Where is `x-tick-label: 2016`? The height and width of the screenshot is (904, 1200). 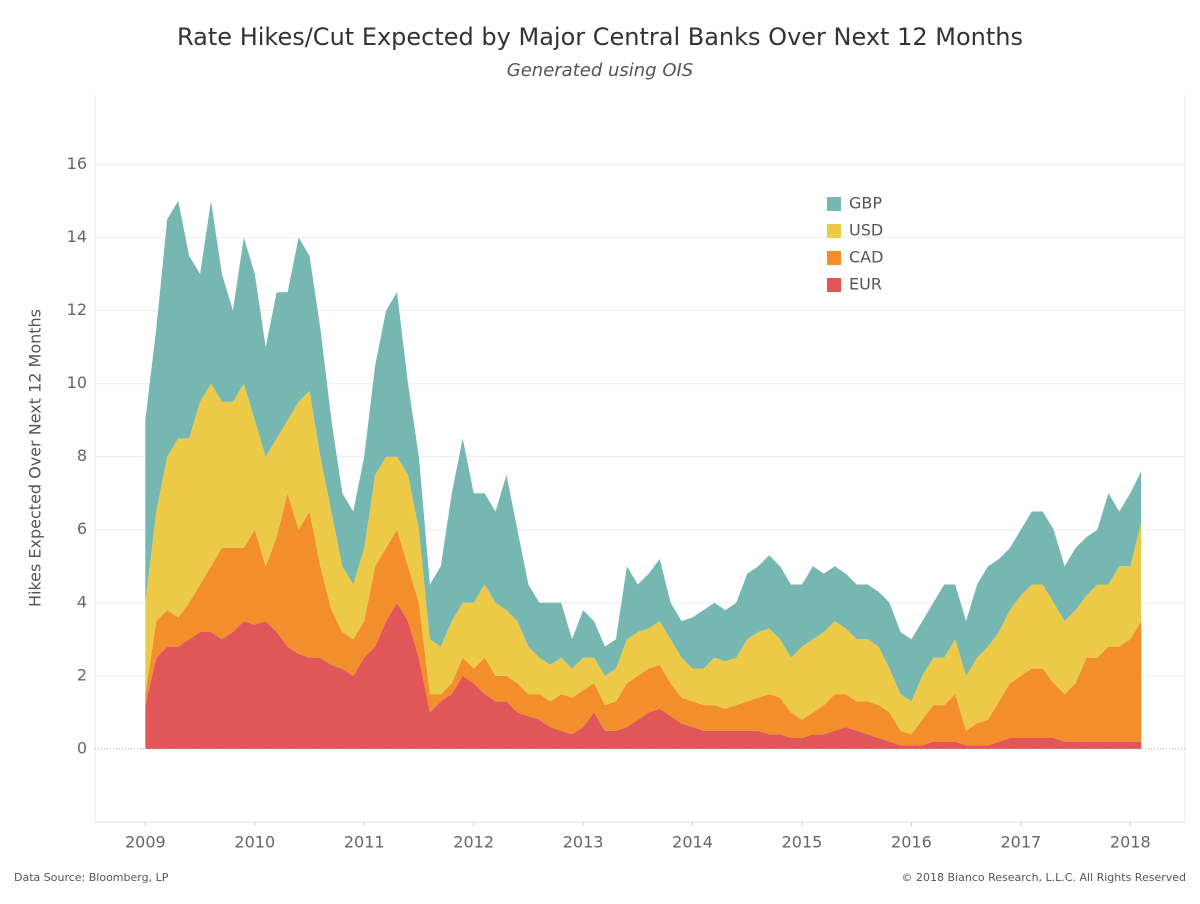 x-tick-label: 2016 is located at coordinates (911, 842).